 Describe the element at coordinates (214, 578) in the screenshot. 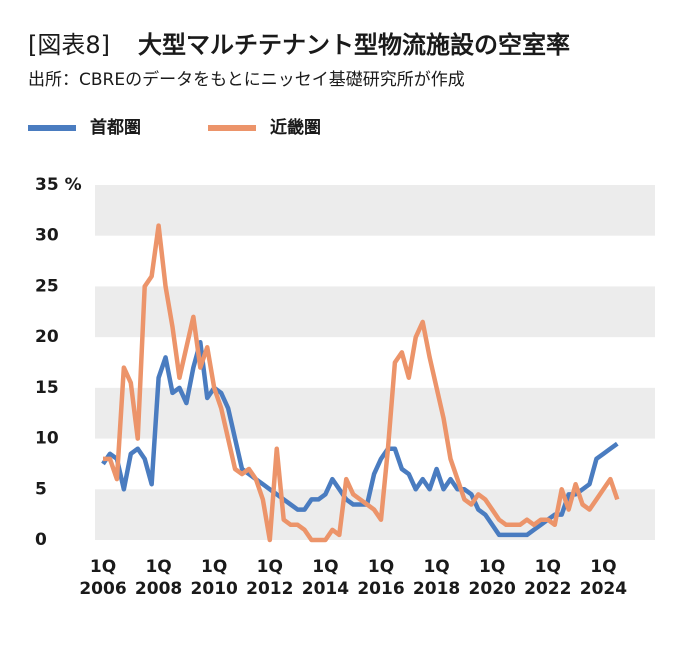

I see `x-tick-label: 1Q 2010` at that location.